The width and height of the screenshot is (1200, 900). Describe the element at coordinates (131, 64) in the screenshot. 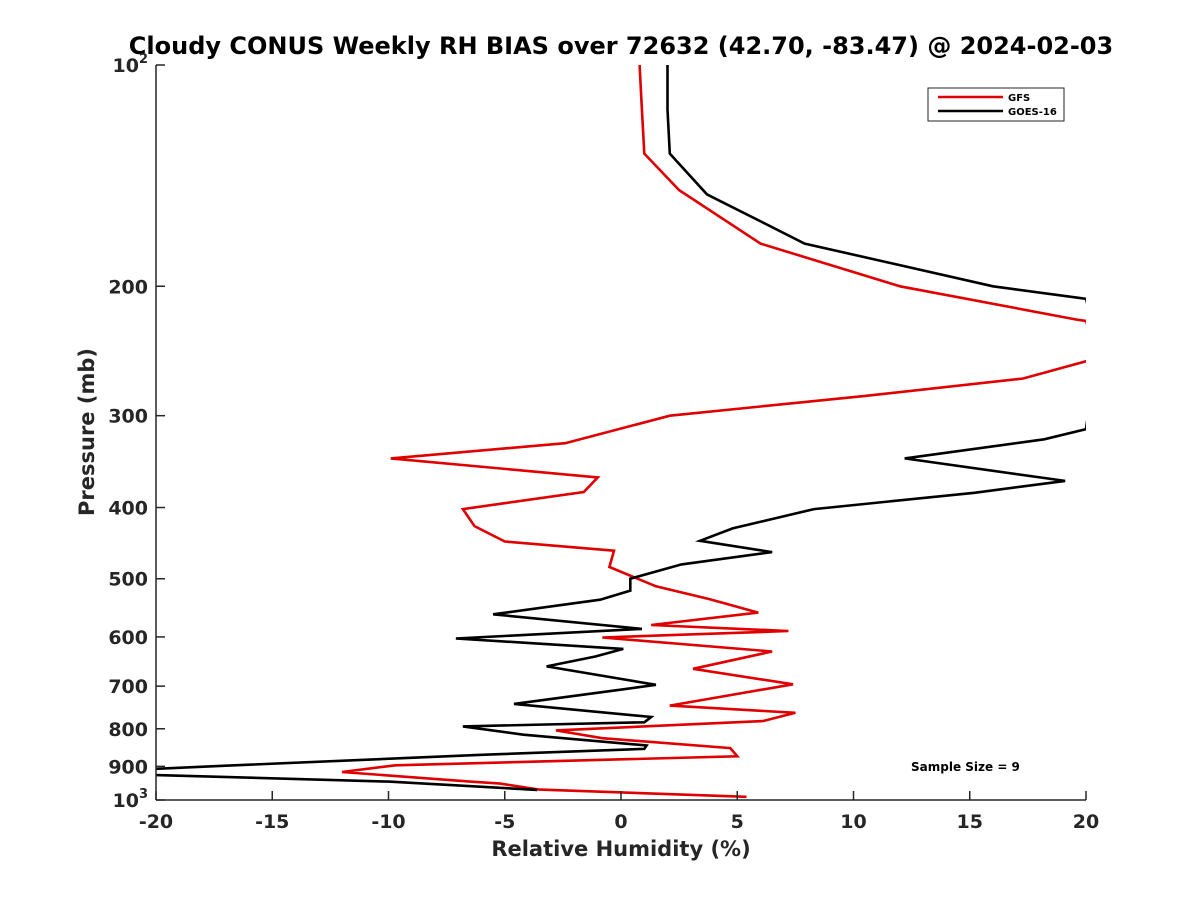

I see `y-tick-label: 10²` at that location.